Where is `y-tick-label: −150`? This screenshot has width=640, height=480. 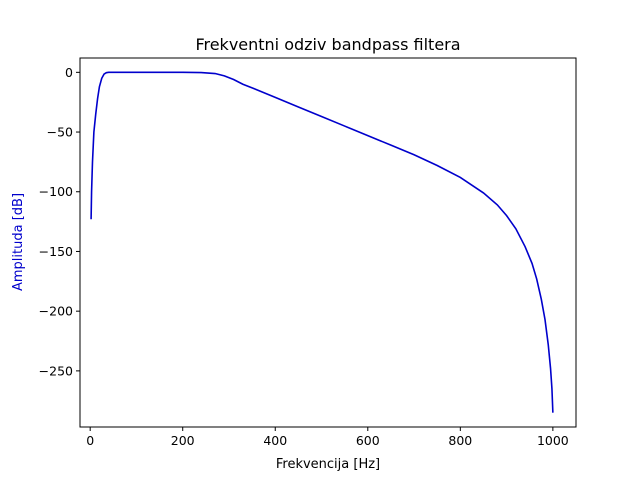
y-tick-label: −150 is located at coordinates (56, 251).